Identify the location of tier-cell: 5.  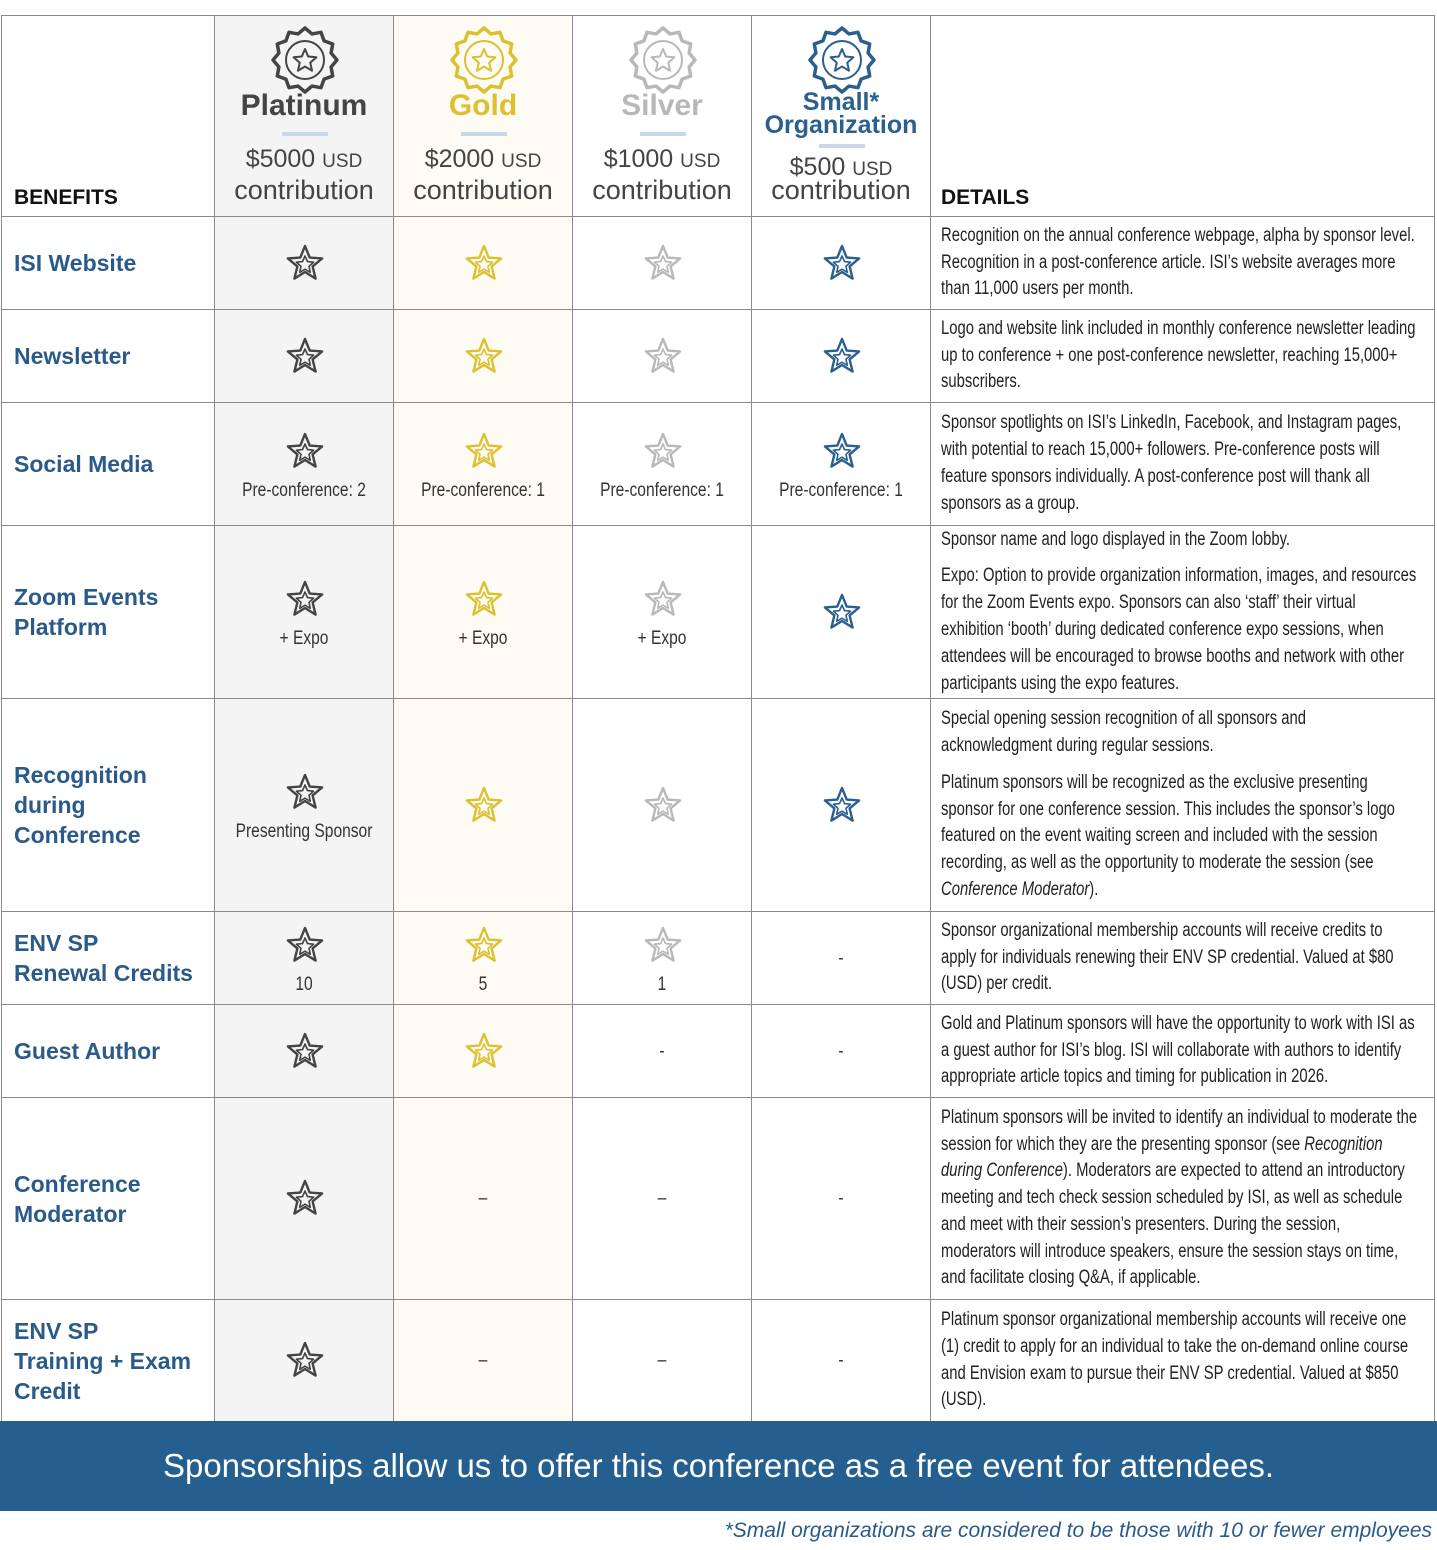
(483, 958).